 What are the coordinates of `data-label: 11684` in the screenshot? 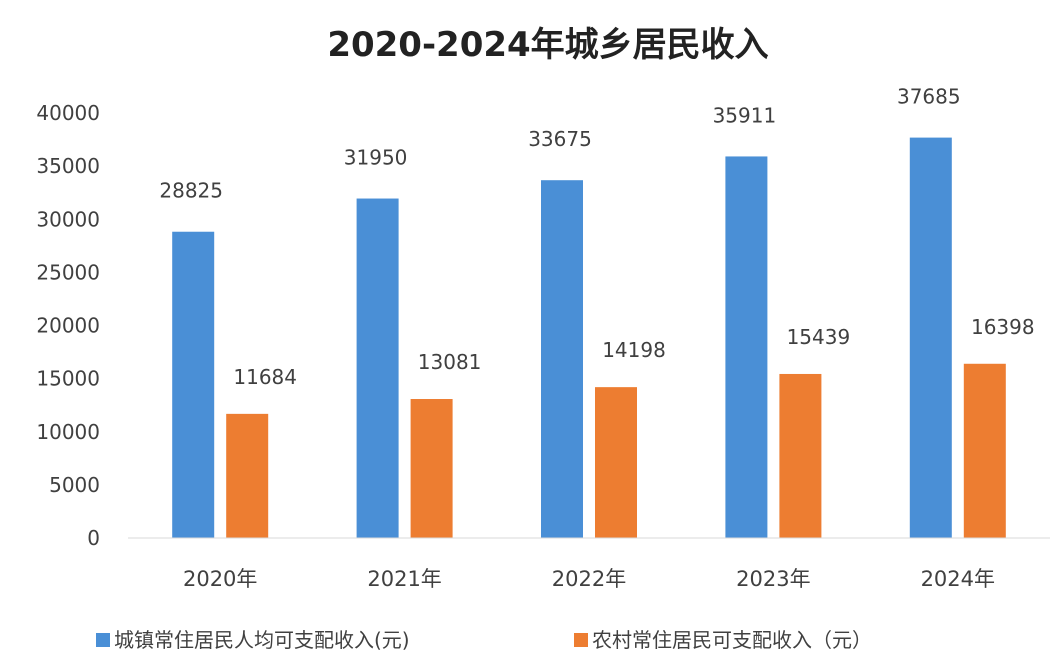 It's located at (265, 377).